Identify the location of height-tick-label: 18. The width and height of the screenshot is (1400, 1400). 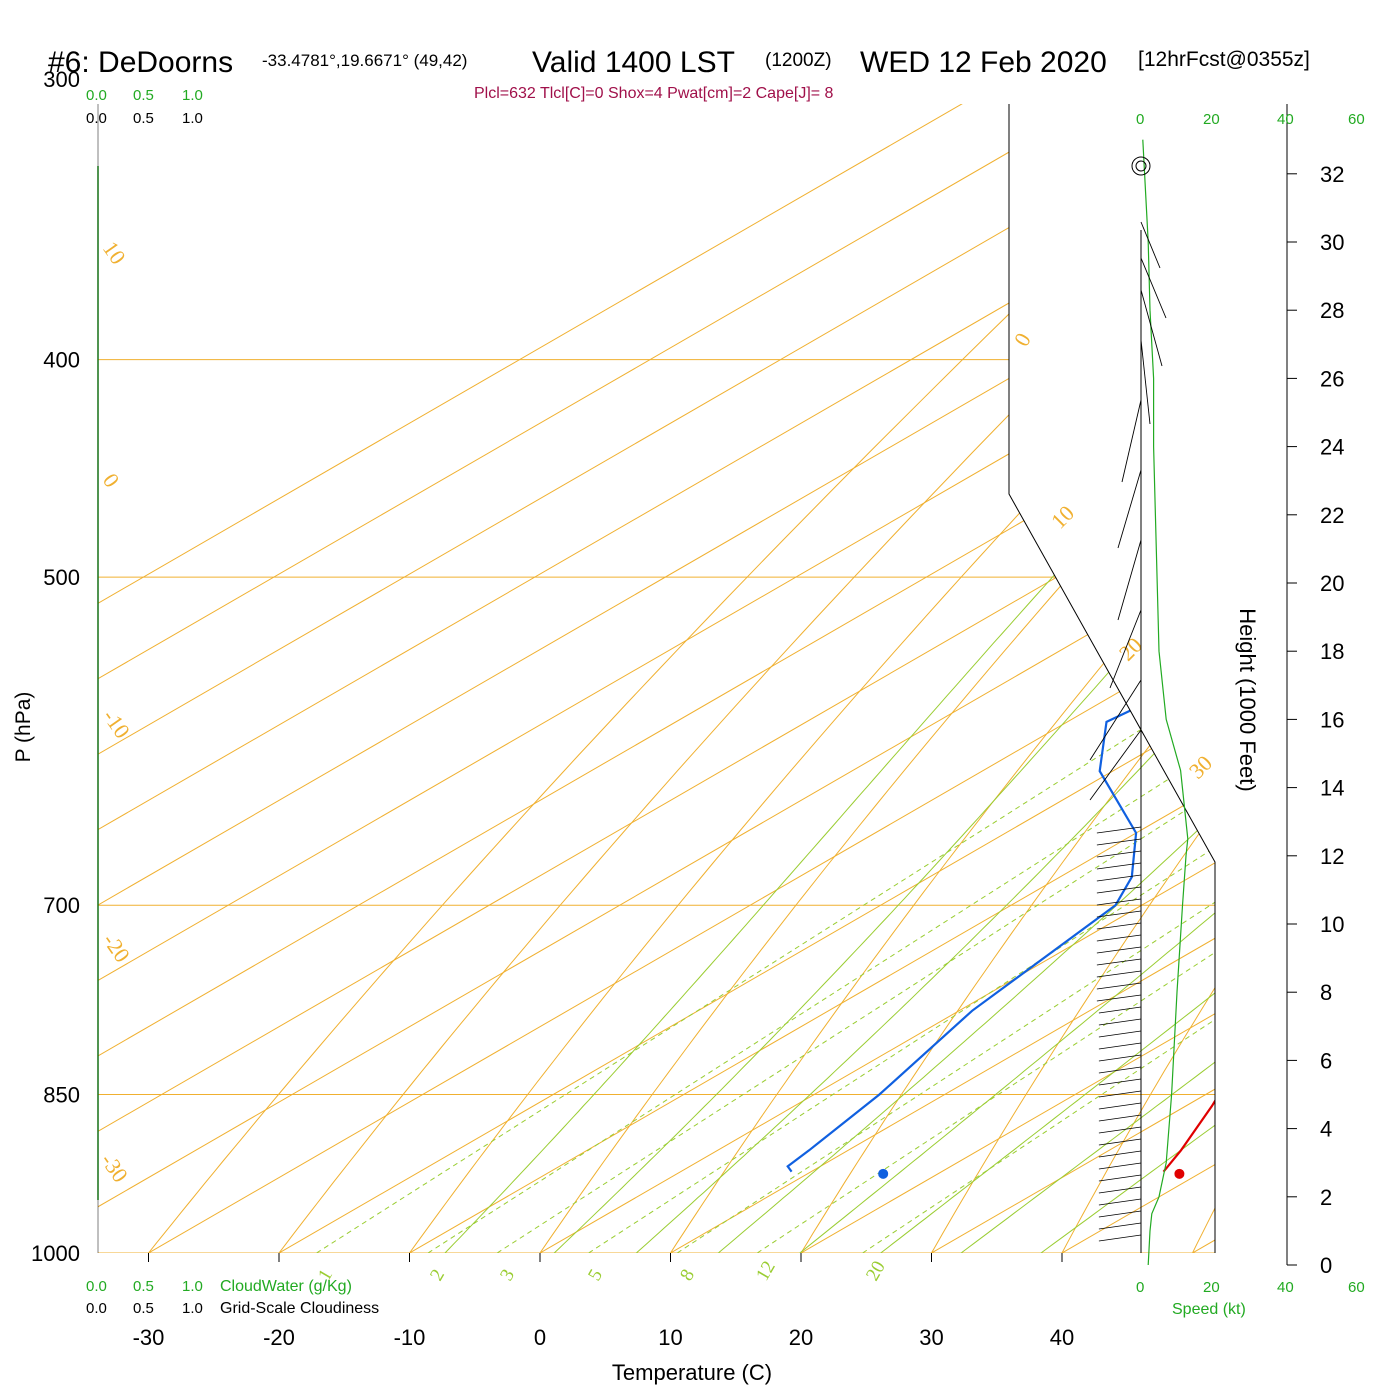
(1332, 651).